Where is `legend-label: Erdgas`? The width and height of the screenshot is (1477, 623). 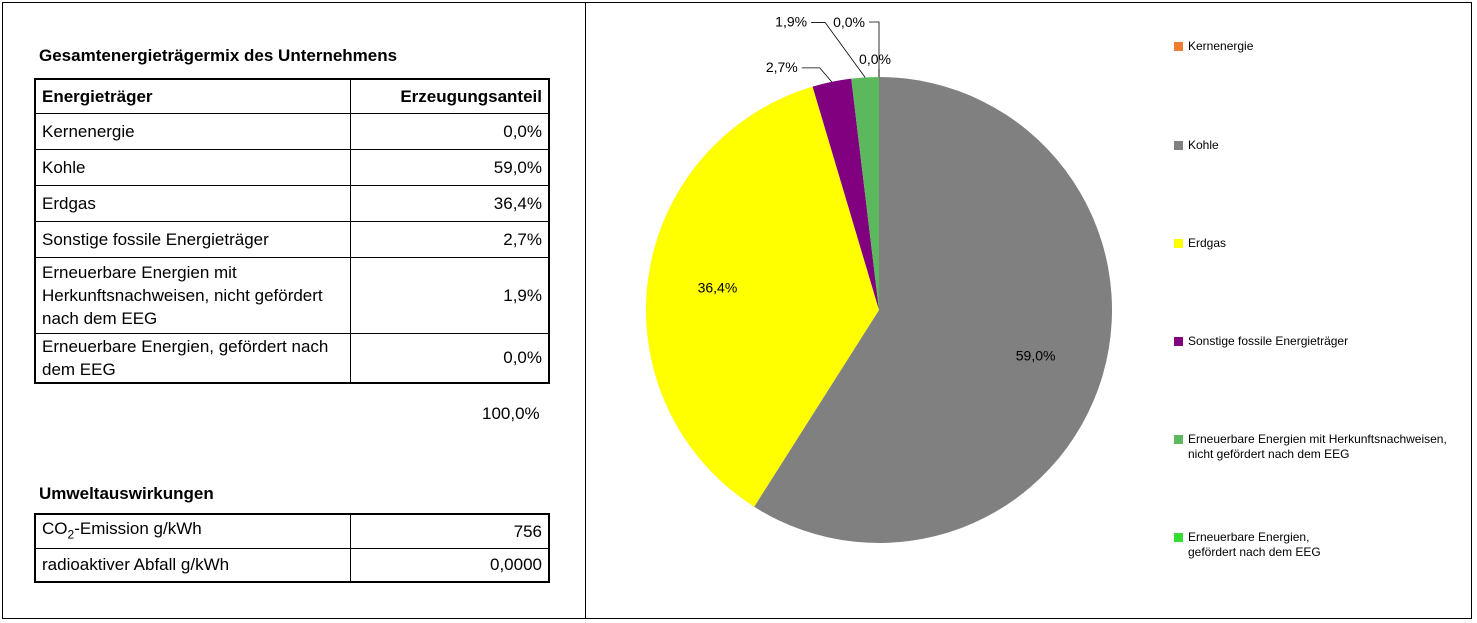
legend-label: Erdgas is located at coordinates (1207, 243).